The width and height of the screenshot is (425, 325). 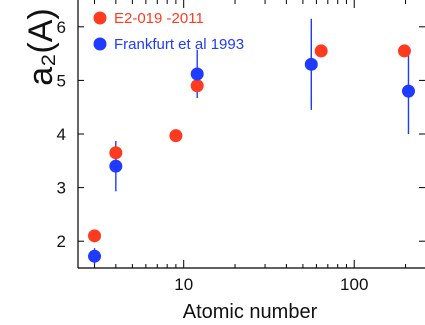 I want to click on legend: E2-019 -2011 Frankfurt et al 1993, so click(x=168, y=31).